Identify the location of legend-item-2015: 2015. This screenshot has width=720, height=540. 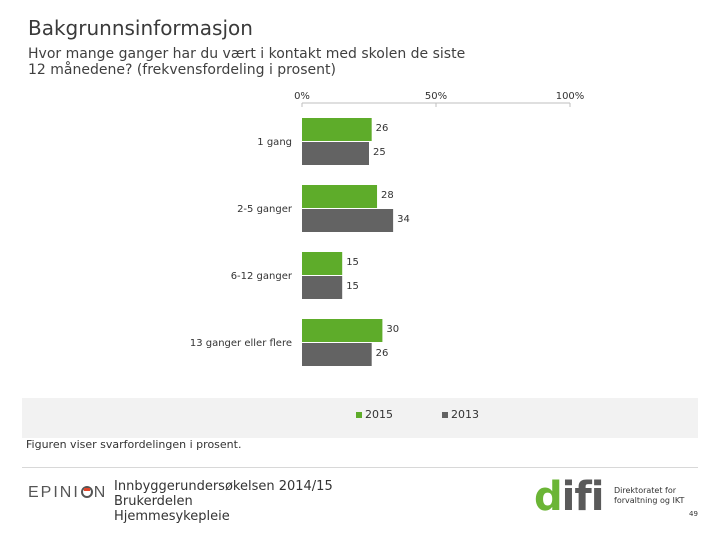
(374, 414).